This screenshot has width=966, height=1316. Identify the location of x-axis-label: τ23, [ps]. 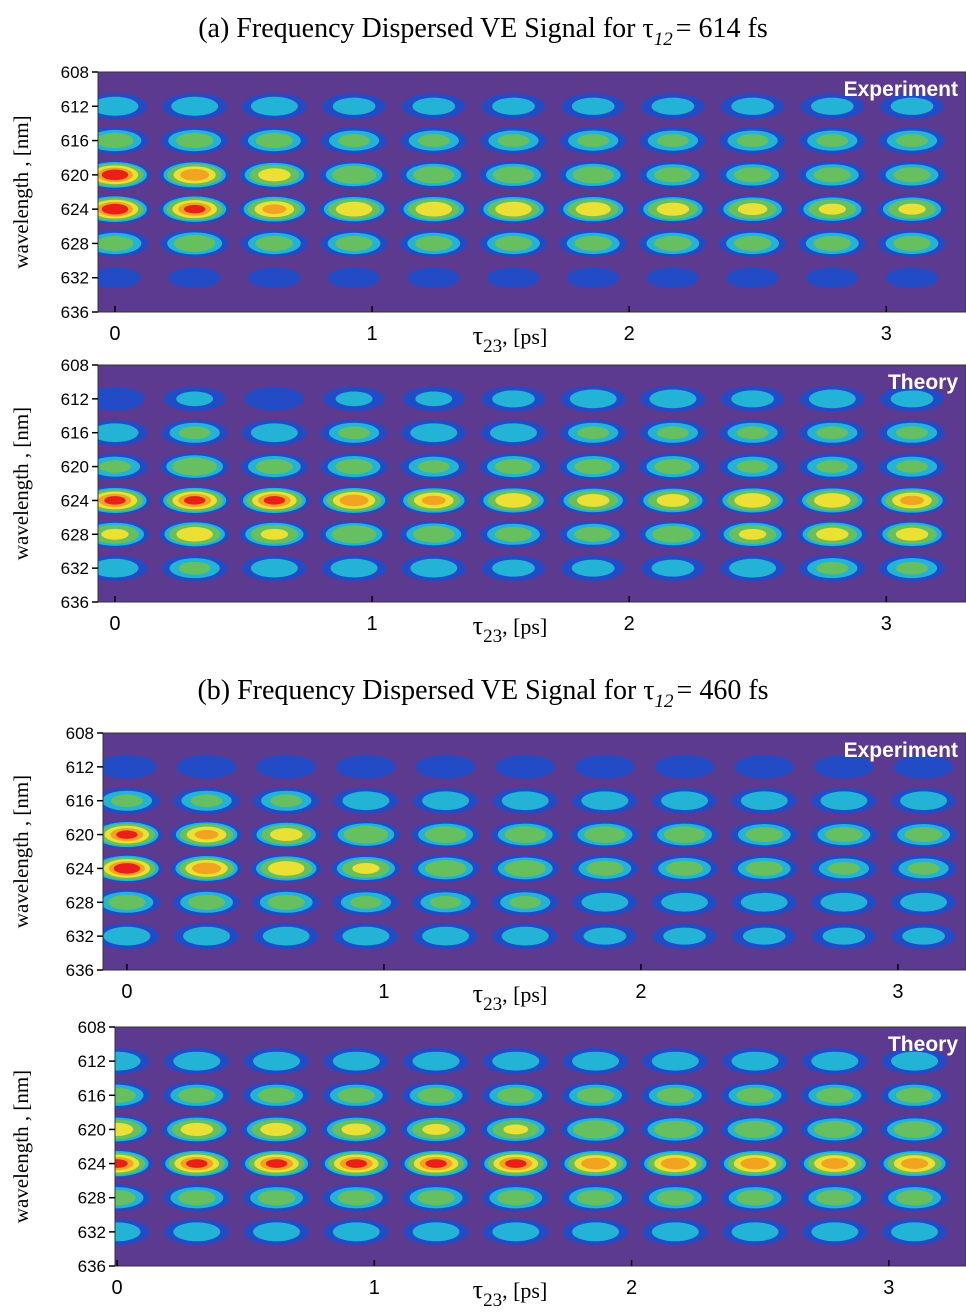
(510, 339).